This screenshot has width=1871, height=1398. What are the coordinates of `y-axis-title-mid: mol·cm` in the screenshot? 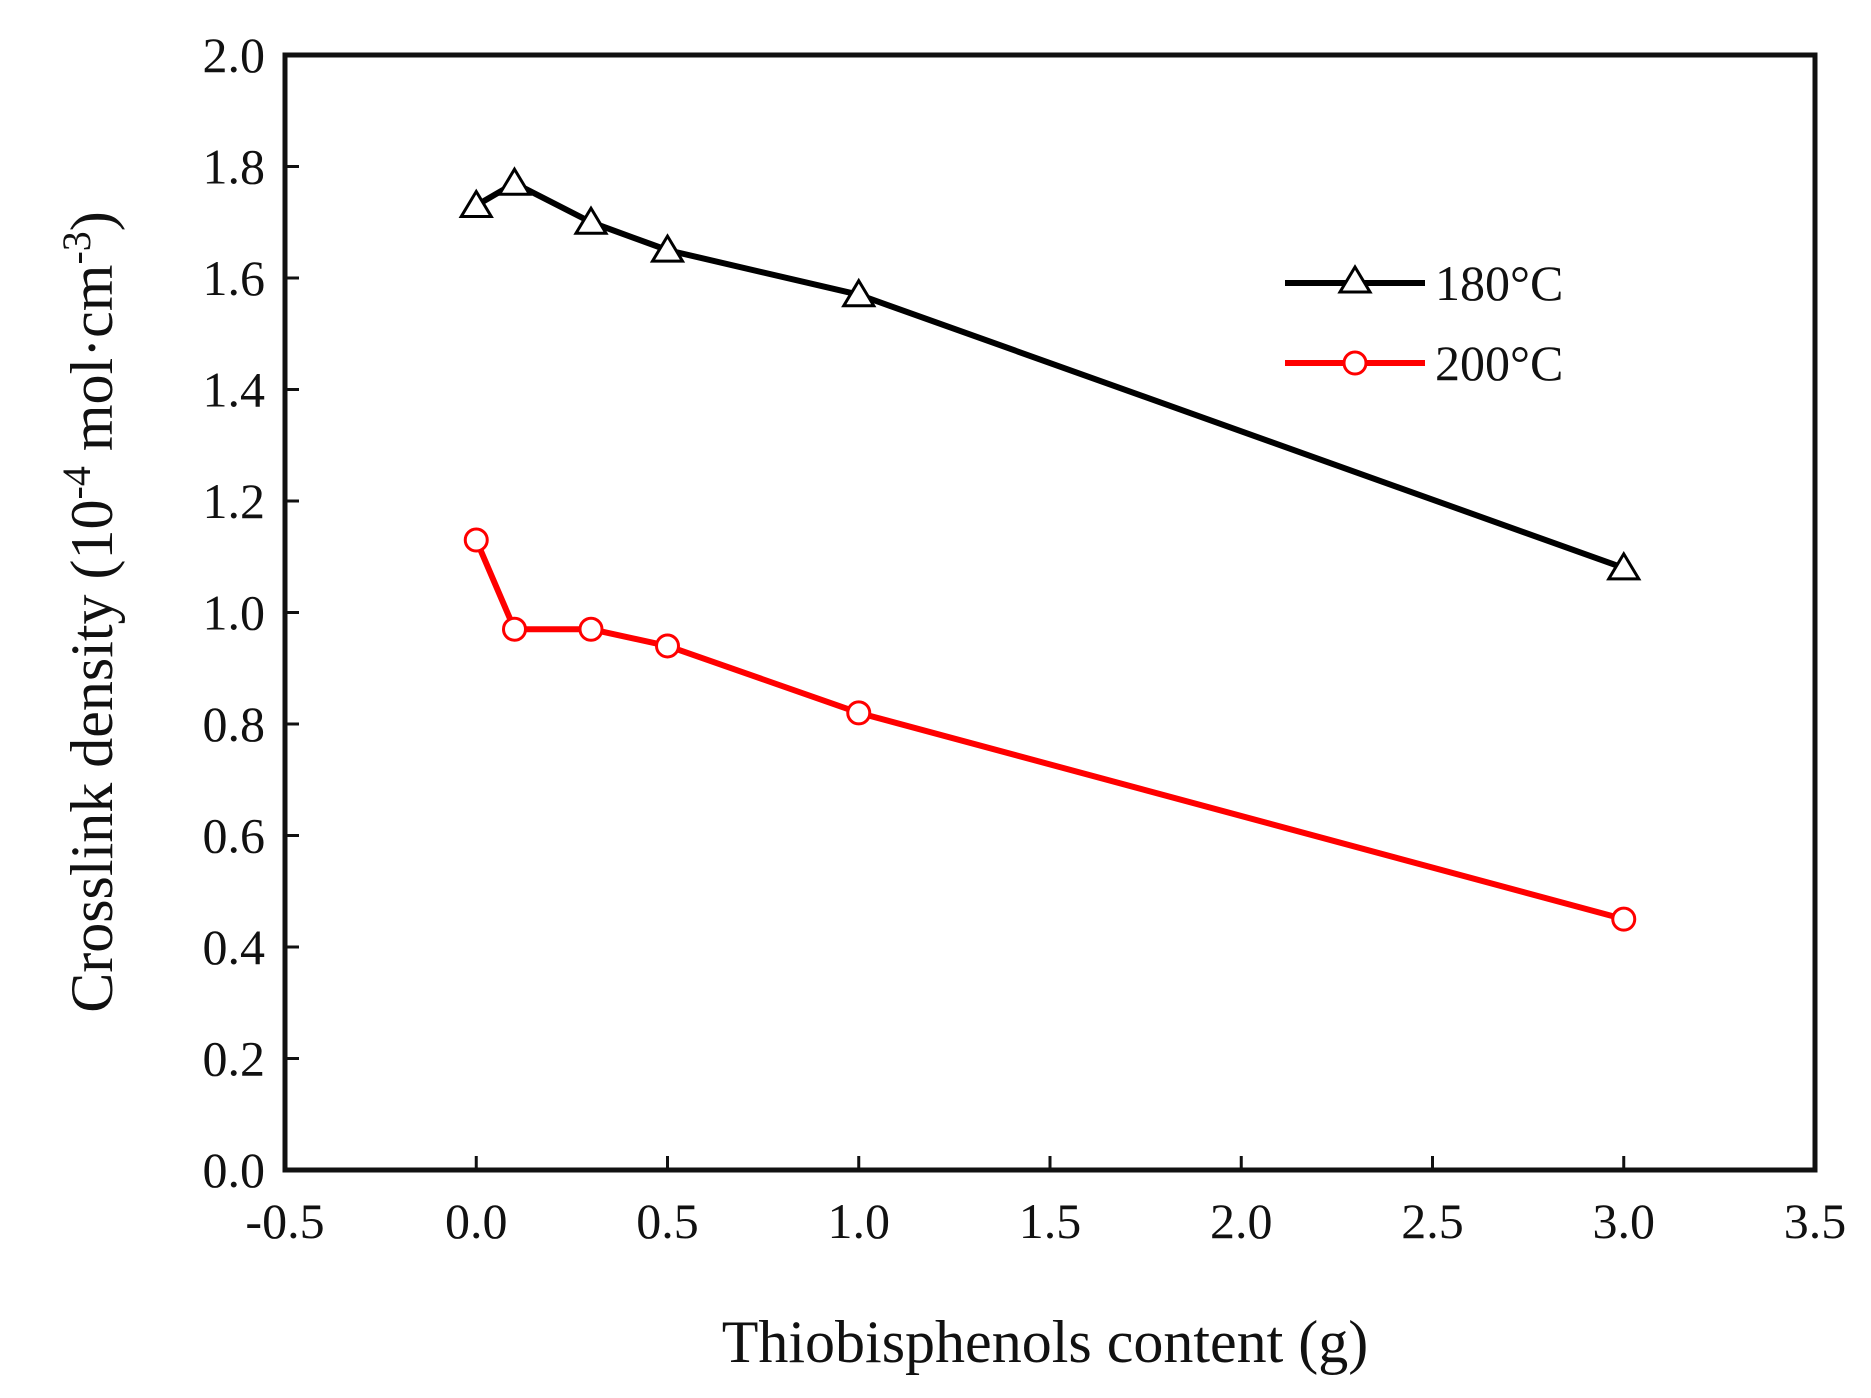 It's located at (92, 366).